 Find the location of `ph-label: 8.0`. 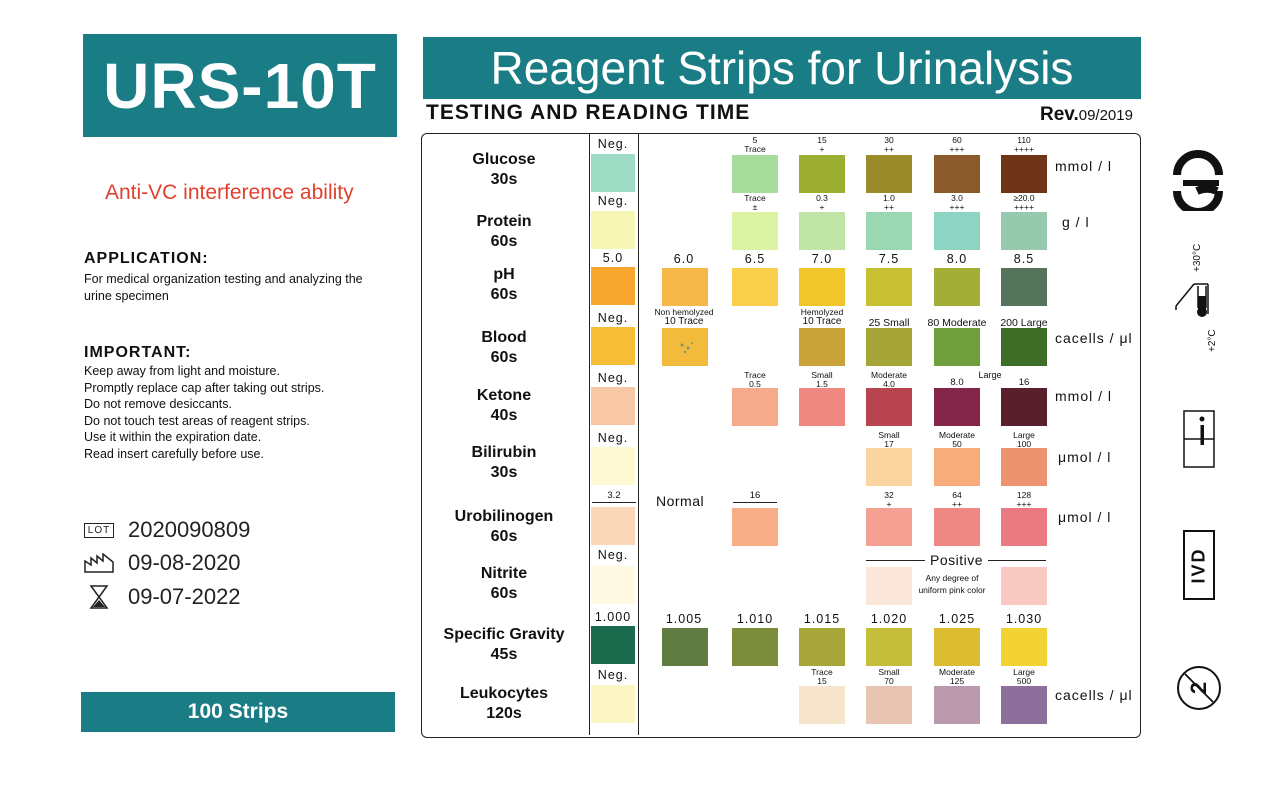

ph-label: 8.0 is located at coordinates (957, 259).